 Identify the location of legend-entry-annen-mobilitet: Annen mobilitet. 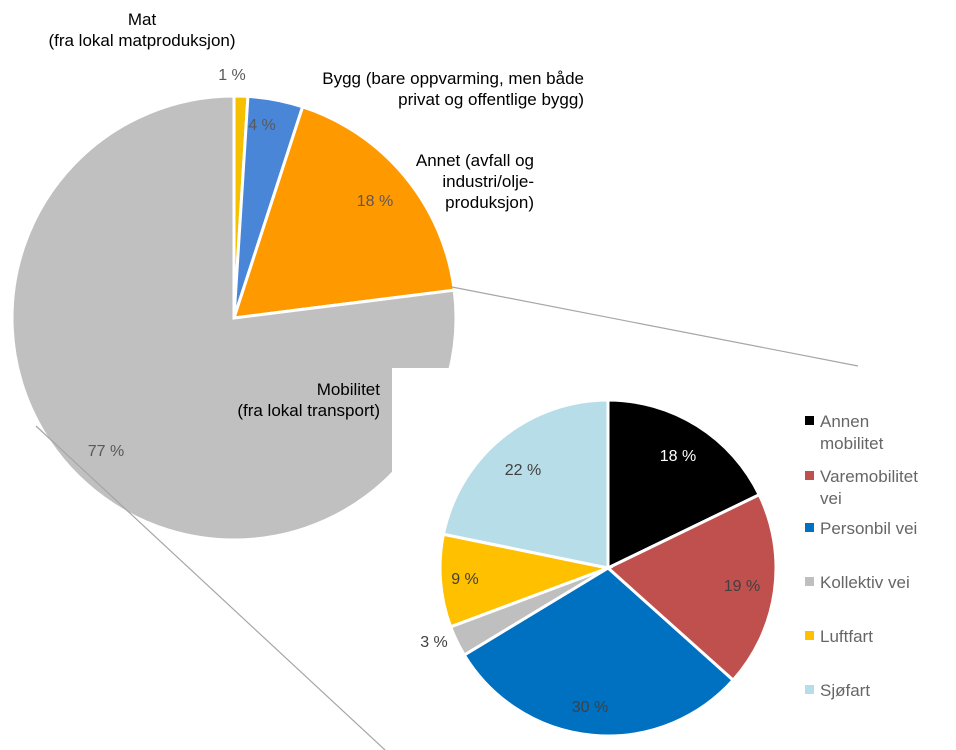
(852, 432).